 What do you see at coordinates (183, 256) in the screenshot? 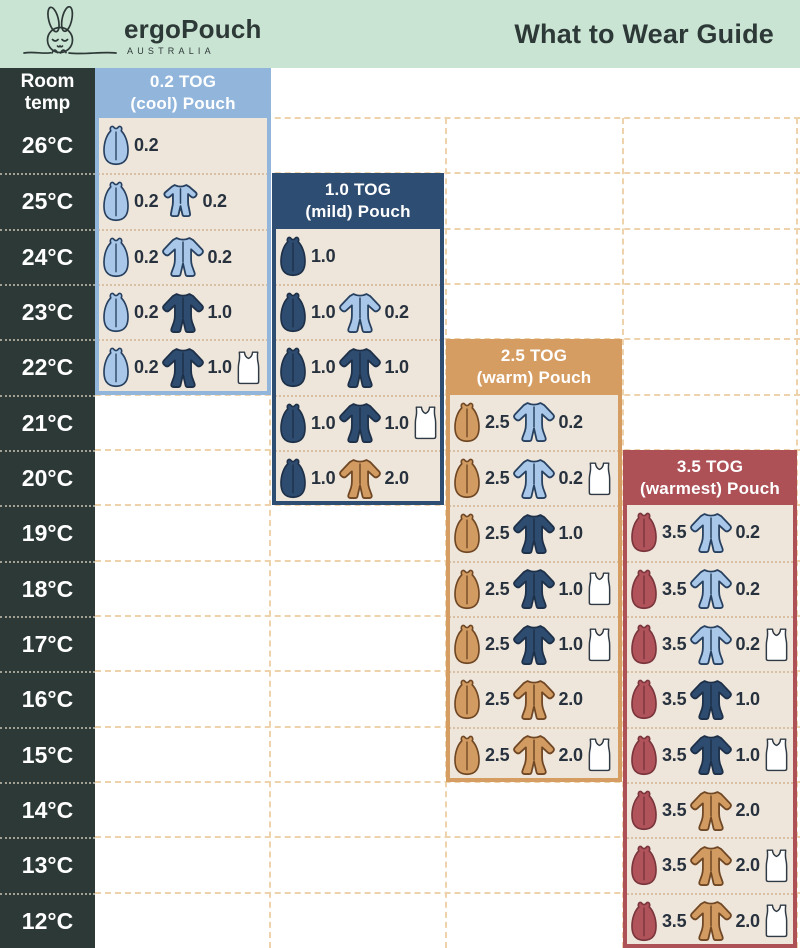
I see `panel-row-24c: 0.2 0.2` at bounding box center [183, 256].